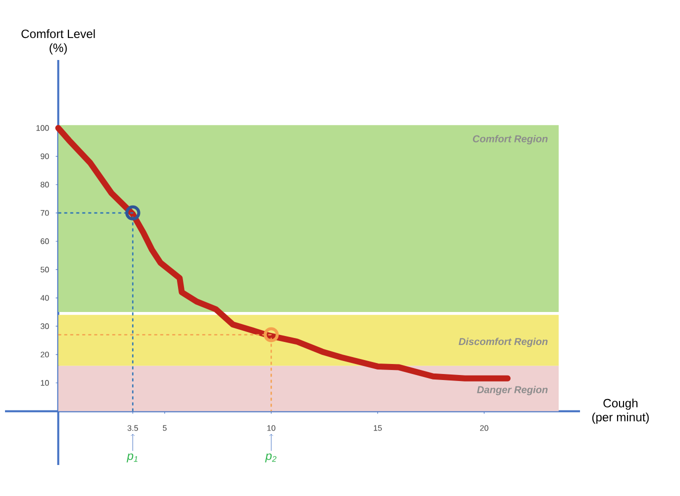  Describe the element at coordinates (378, 428) in the screenshot. I see `x-tick-label: 15` at that location.